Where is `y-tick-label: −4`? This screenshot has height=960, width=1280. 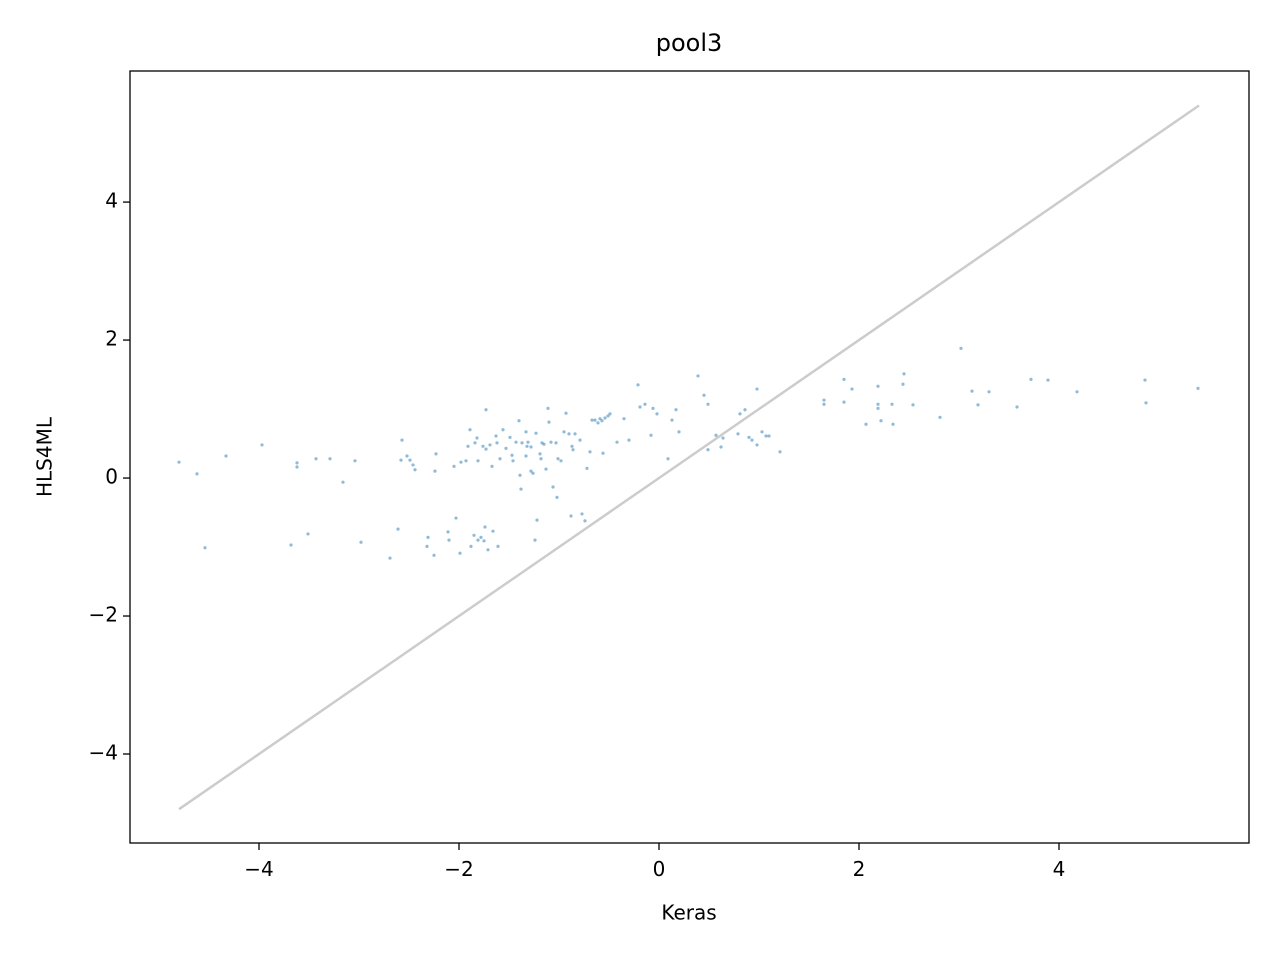
y-tick-label: −4 is located at coordinates (103, 753).